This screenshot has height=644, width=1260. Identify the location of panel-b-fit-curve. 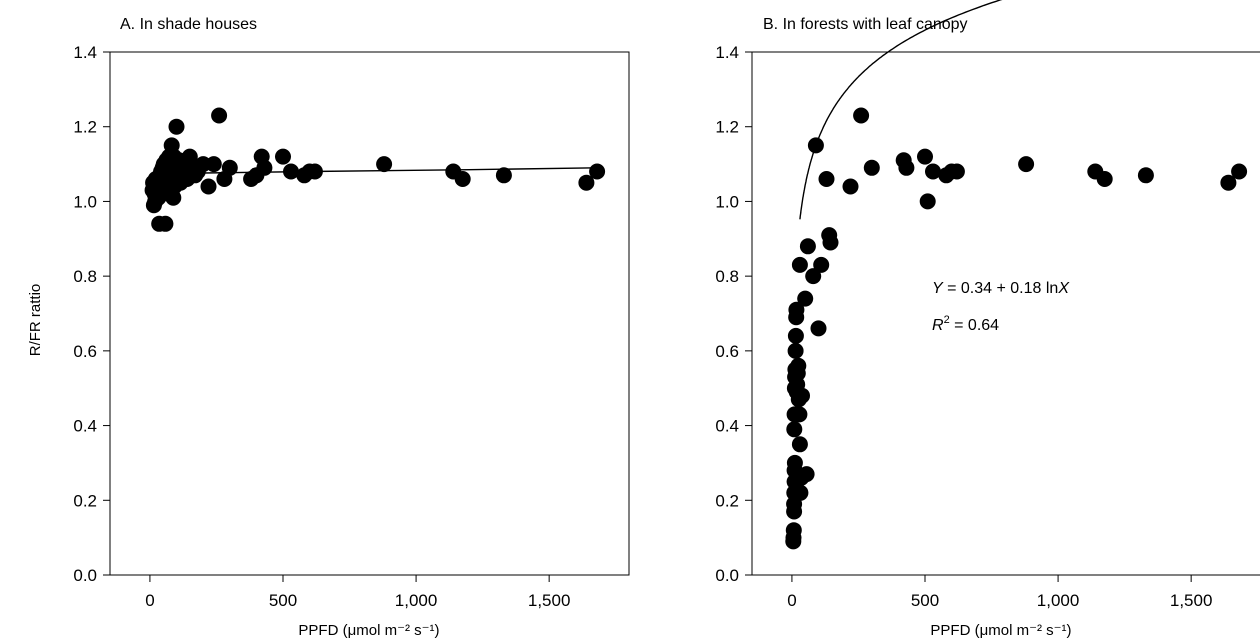
(901, 110).